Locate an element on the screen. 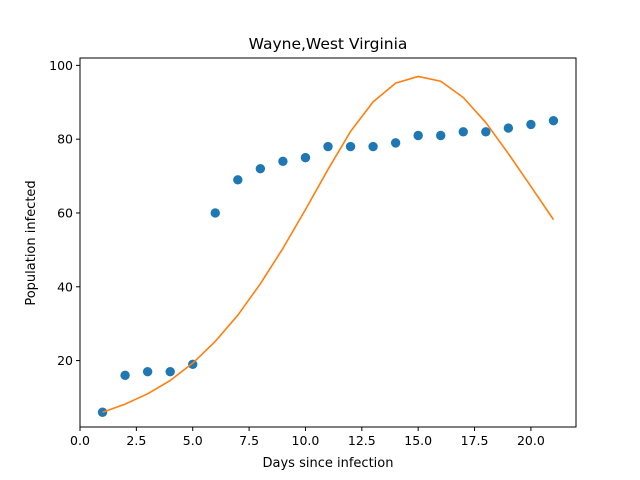 The image size is (640, 480). y-tick-label: 60 is located at coordinates (65, 212).